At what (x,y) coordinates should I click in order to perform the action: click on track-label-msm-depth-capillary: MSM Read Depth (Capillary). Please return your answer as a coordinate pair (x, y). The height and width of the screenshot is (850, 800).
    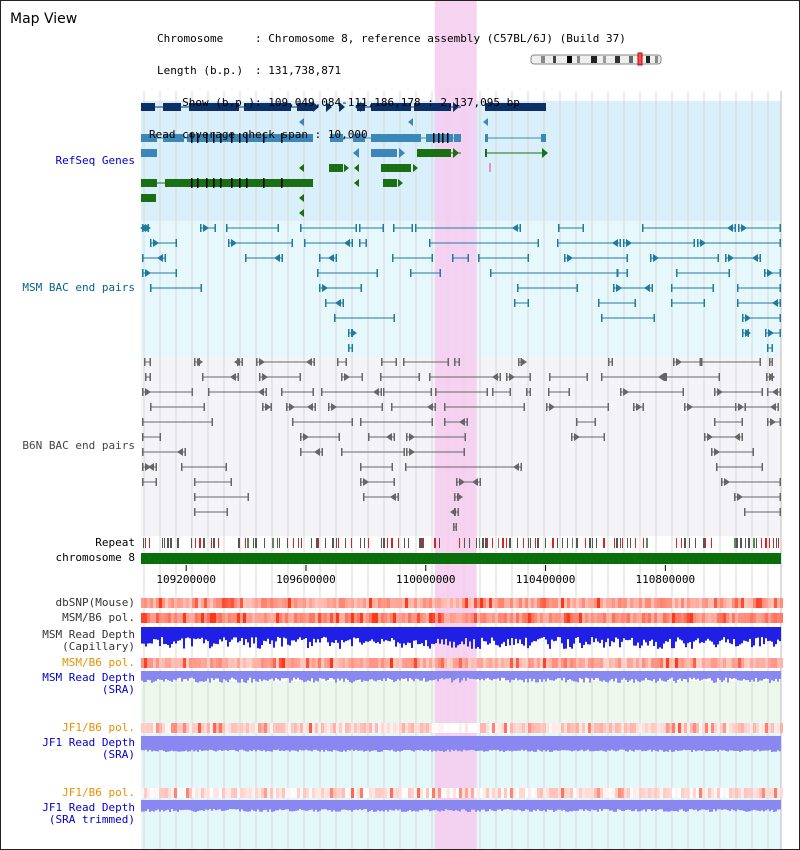
    Looking at the image, I should click on (68, 641).